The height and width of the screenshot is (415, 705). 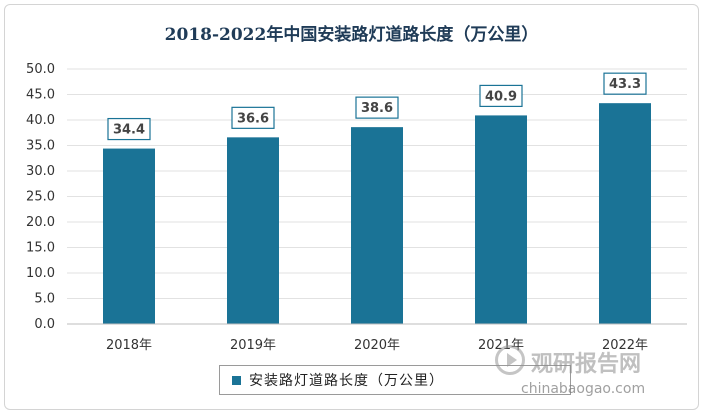 I want to click on y-tick-label: 25.0, so click(x=40, y=197).